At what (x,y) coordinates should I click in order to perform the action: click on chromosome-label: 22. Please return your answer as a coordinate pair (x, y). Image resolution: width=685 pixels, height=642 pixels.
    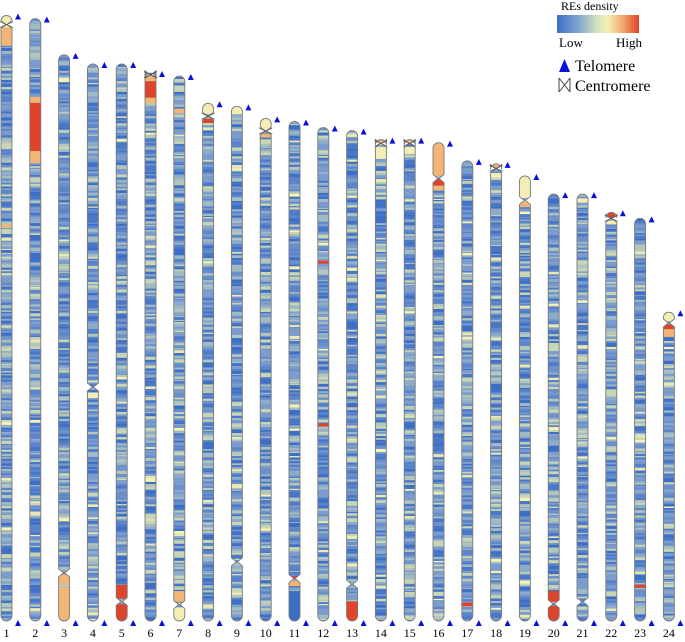
    Looking at the image, I should click on (611, 633).